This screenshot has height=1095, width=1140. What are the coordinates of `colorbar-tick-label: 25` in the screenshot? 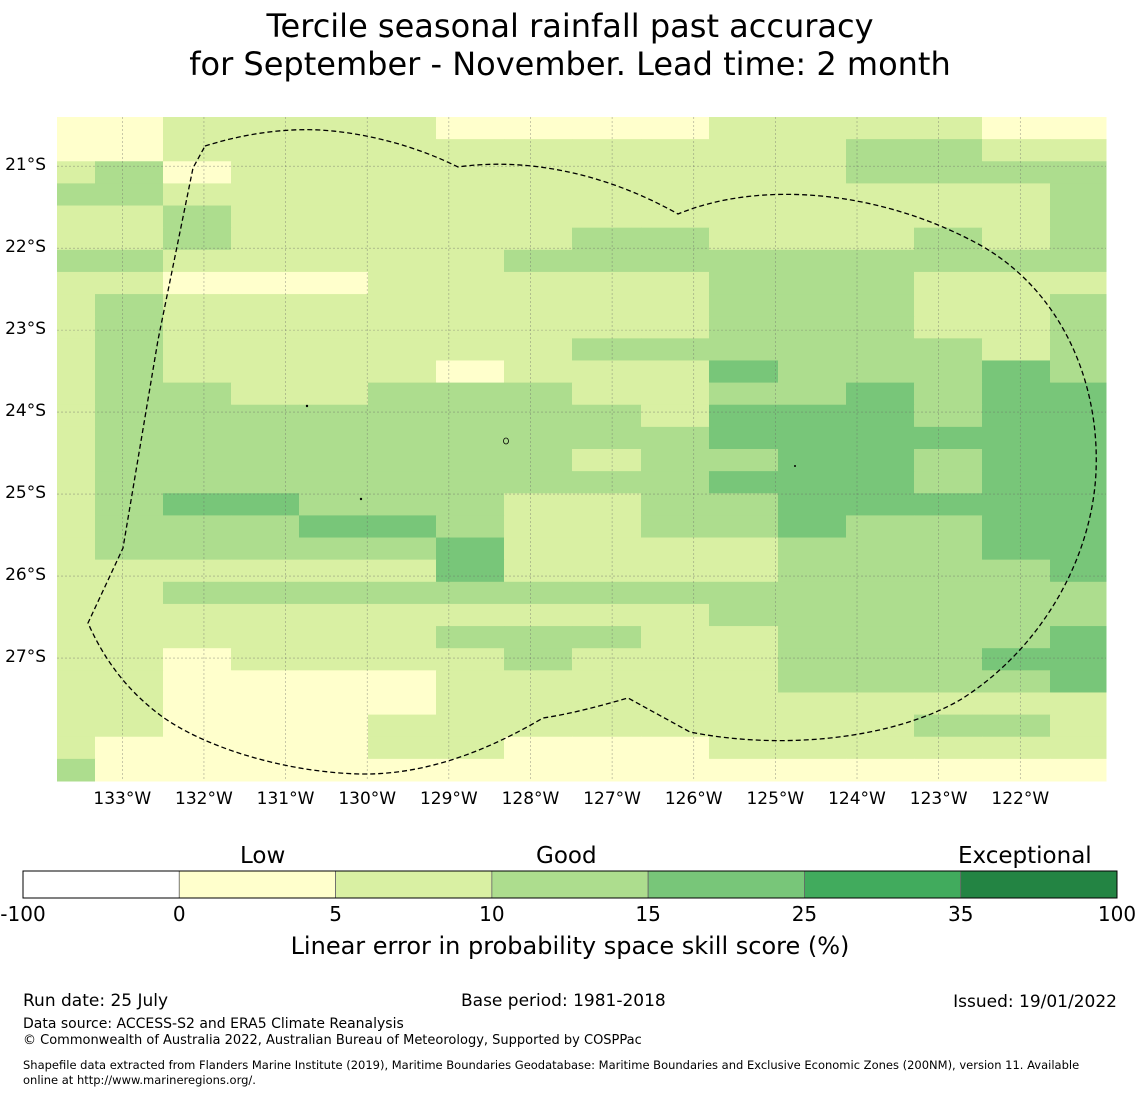 It's located at (804, 914).